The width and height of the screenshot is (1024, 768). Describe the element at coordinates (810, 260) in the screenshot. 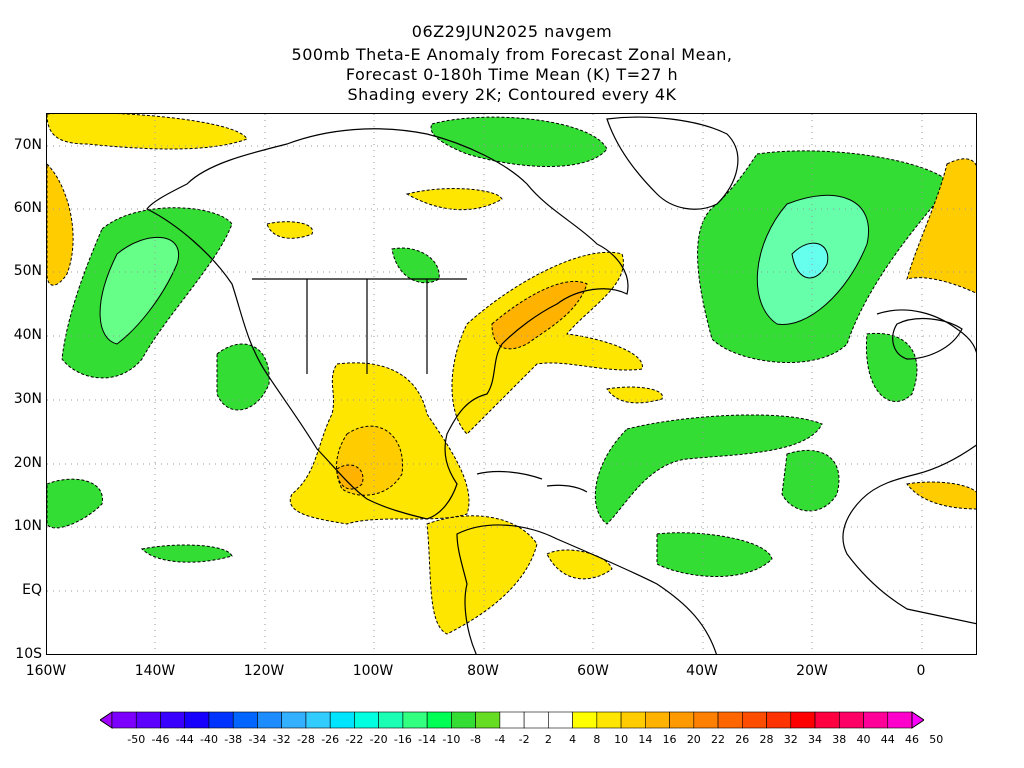

I see `cyan-core-atlantic` at that location.